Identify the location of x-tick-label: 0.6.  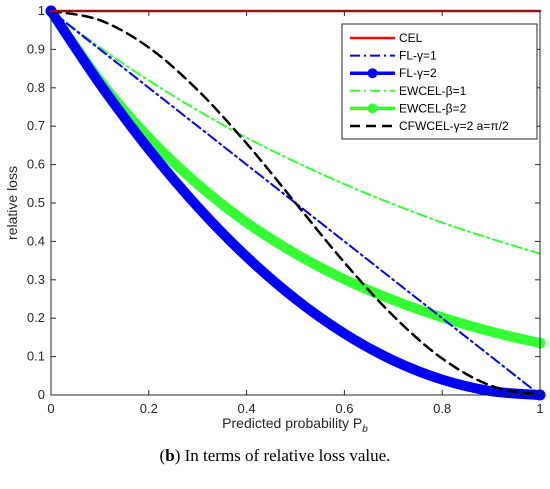
(344, 408).